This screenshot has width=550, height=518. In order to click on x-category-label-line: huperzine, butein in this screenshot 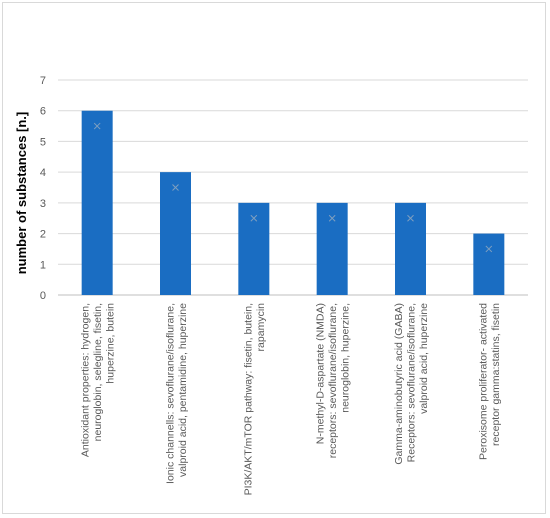, I will do `click(111, 343)`.